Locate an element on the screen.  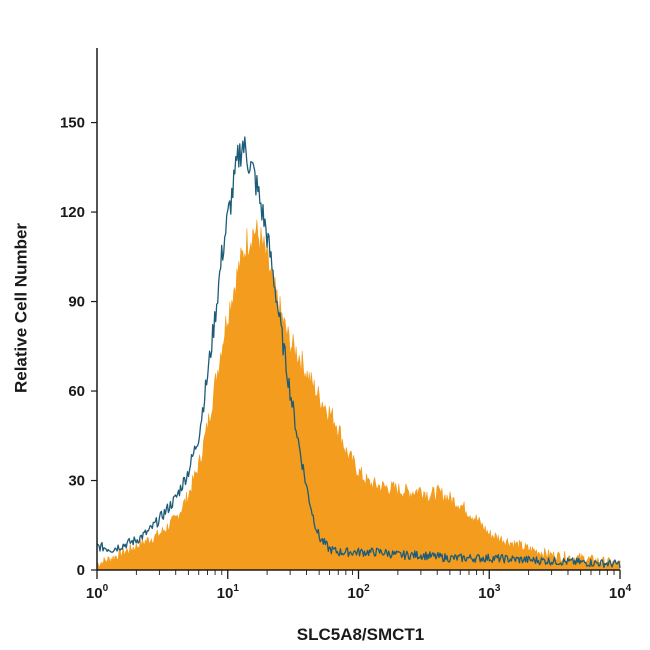
x-tick-label: 10⁰ is located at coordinates (97, 592).